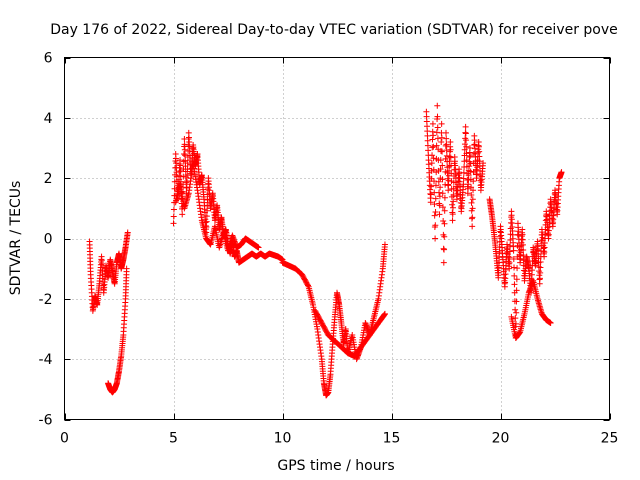  Describe the element at coordinates (64, 439) in the screenshot. I see `x-tick-label: 0` at that location.